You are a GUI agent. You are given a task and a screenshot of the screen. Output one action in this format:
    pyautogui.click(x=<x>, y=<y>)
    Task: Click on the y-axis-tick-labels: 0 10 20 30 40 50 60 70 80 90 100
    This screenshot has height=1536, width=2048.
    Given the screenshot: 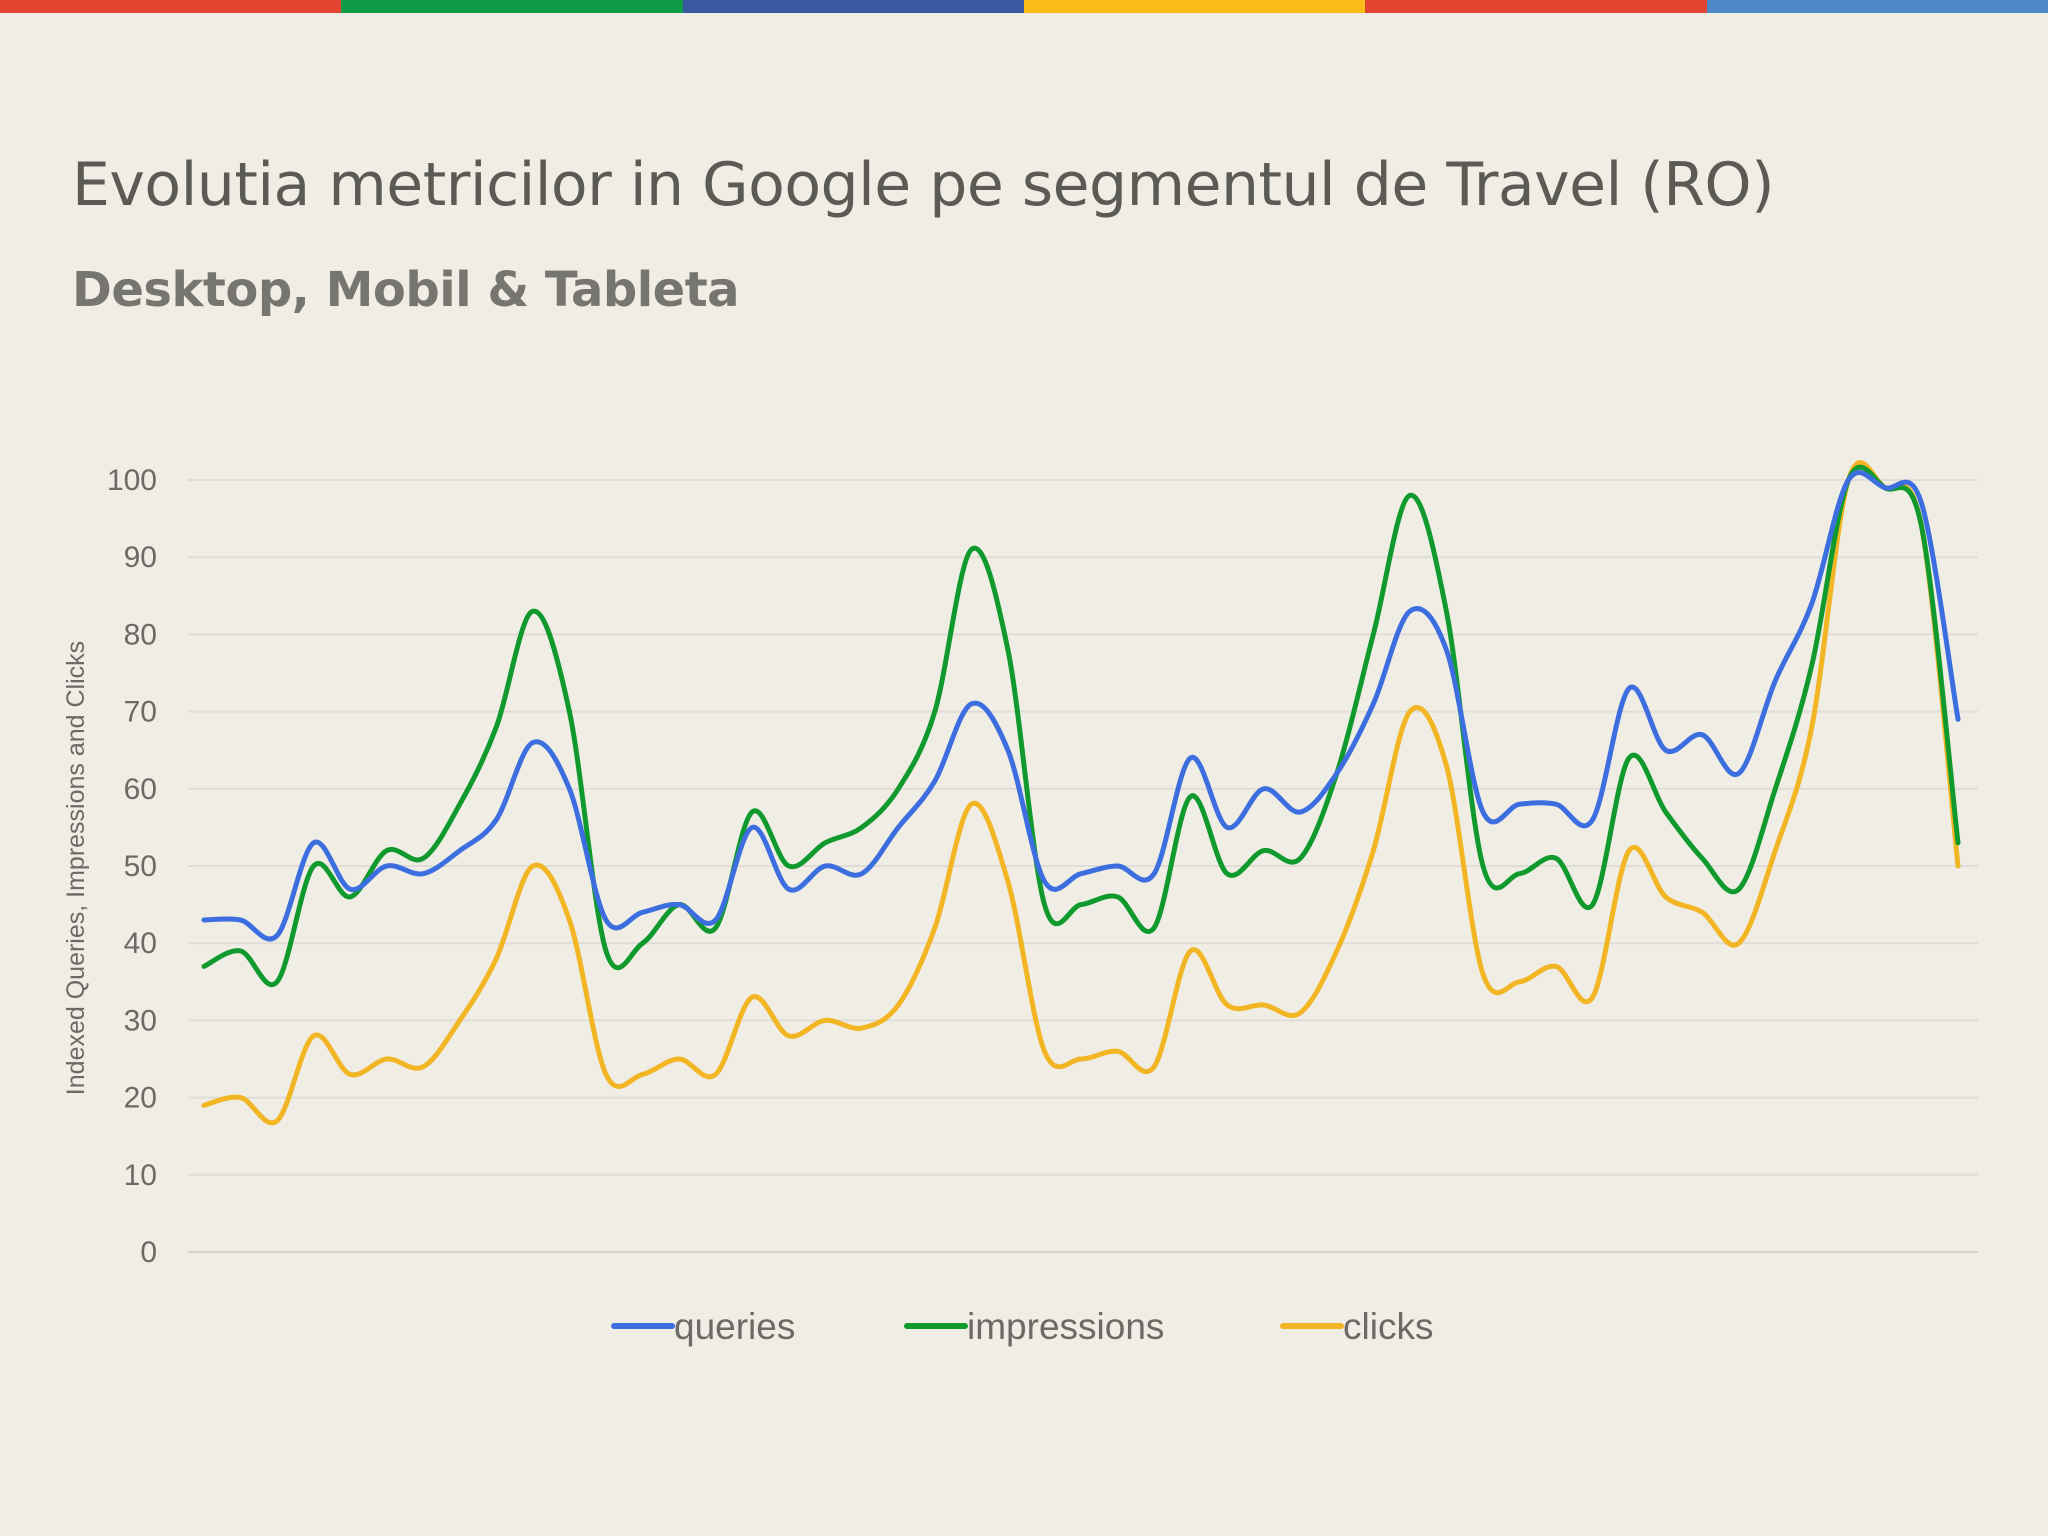 What is the action you would take?
    pyautogui.click(x=132, y=866)
    